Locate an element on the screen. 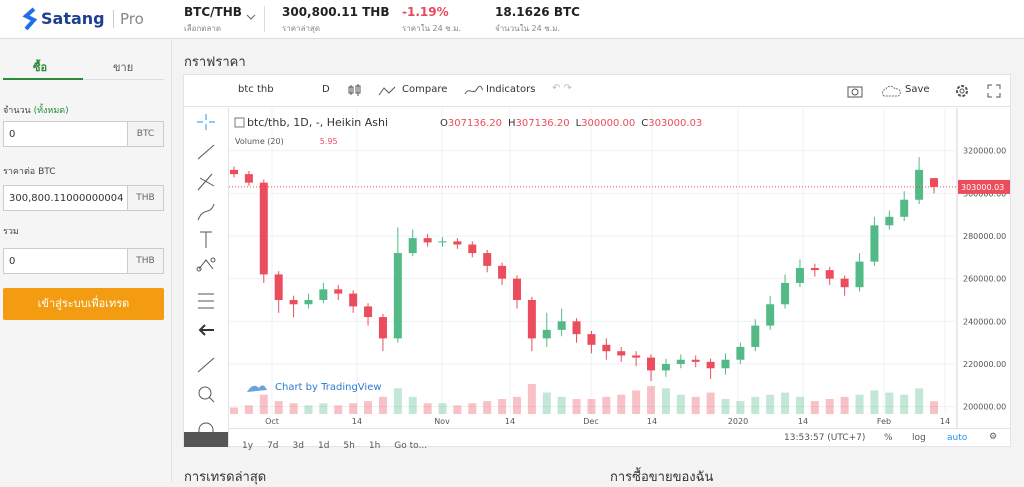 This screenshot has height=487, width=1024. chart-type-icon is located at coordinates (355, 90).